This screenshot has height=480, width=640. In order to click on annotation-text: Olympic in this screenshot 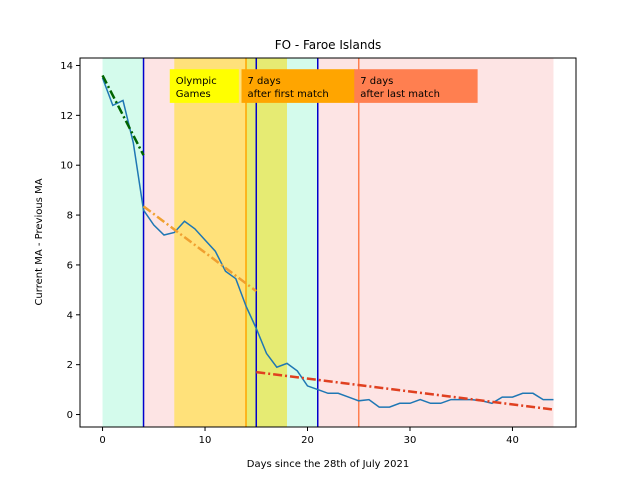, I will do `click(196, 81)`.